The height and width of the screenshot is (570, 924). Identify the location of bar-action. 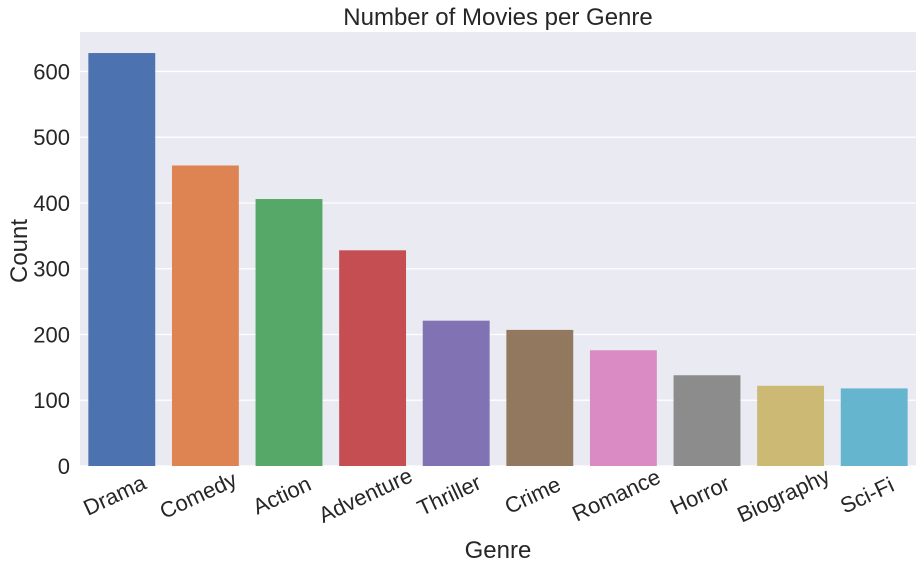
(289, 333).